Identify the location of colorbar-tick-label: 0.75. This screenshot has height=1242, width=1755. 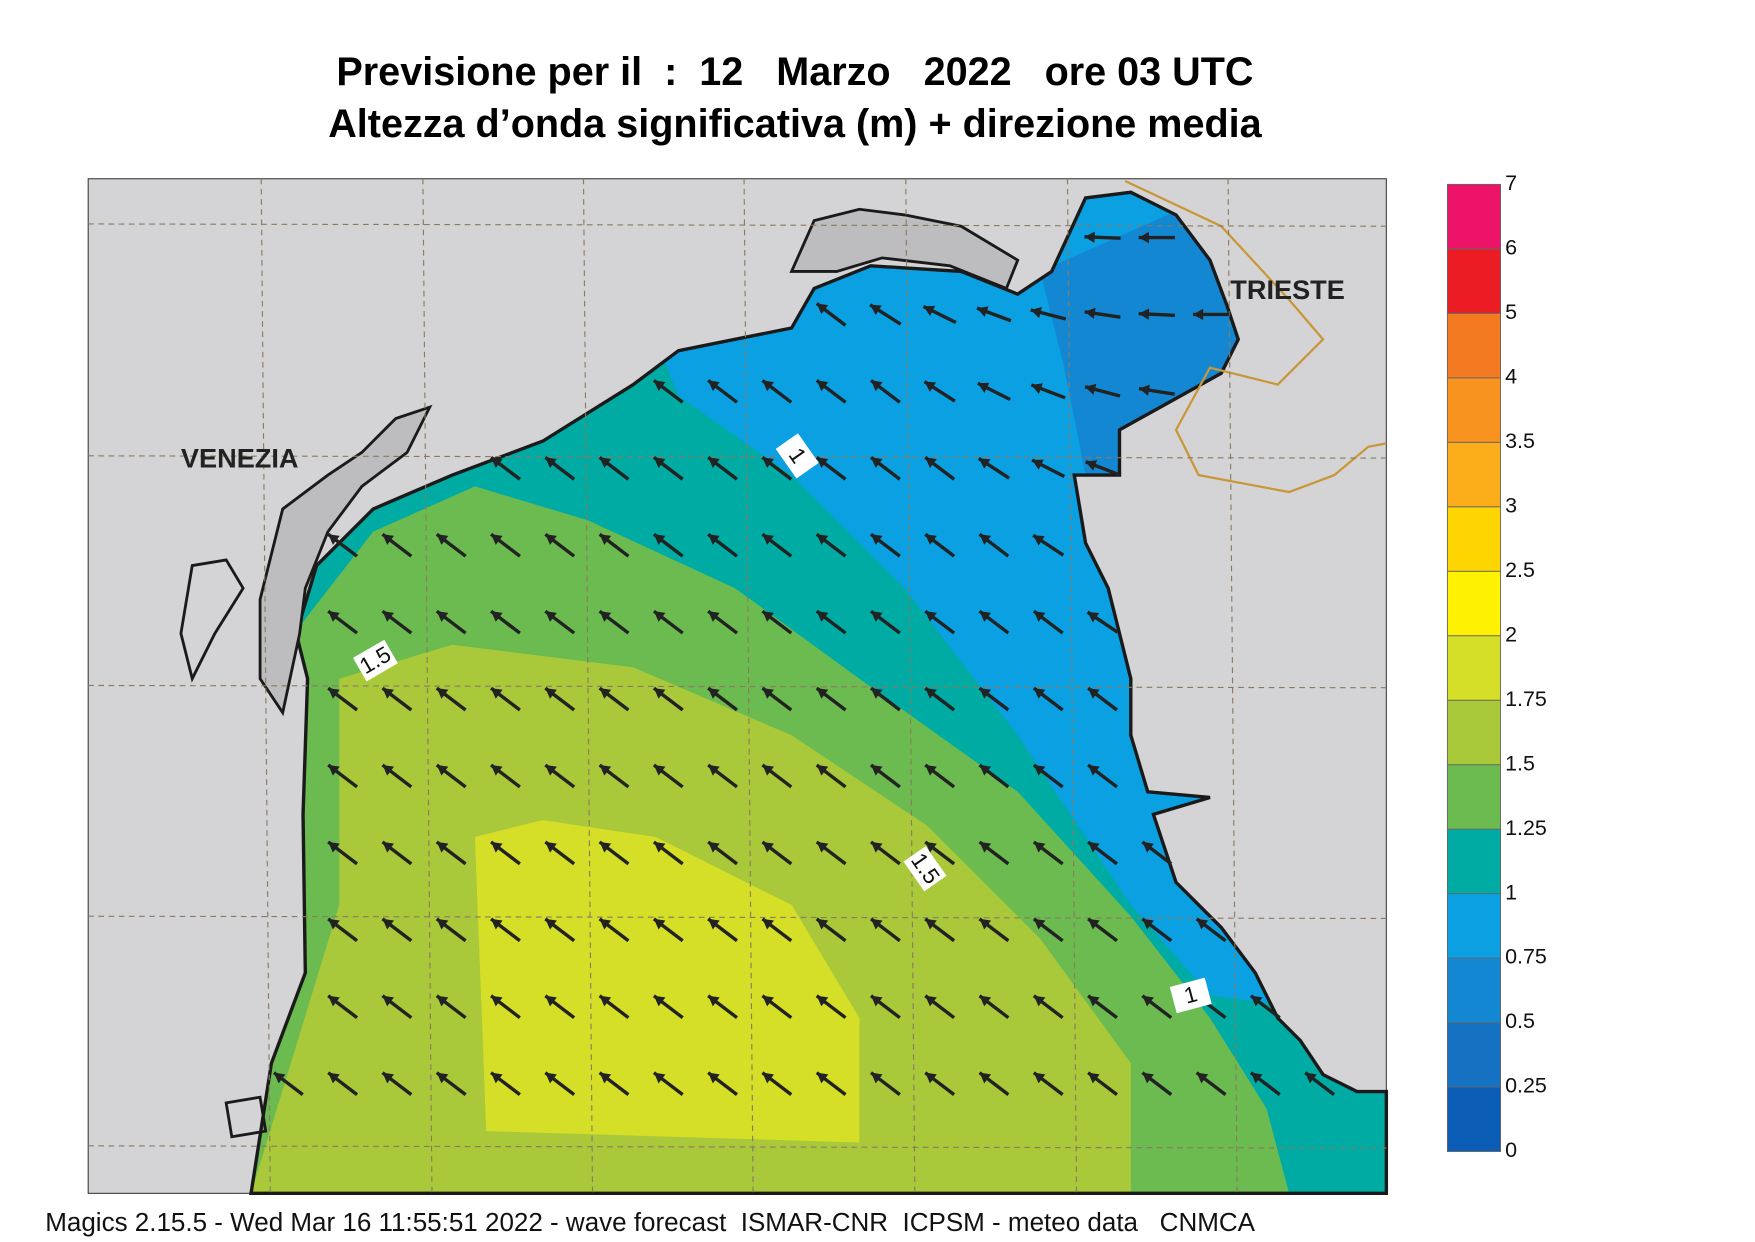
(1526, 957).